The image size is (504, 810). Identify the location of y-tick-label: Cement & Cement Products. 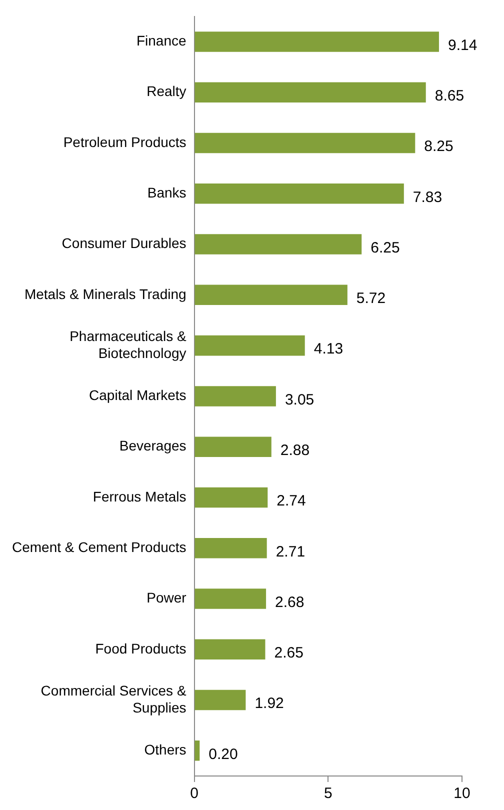
(99, 546).